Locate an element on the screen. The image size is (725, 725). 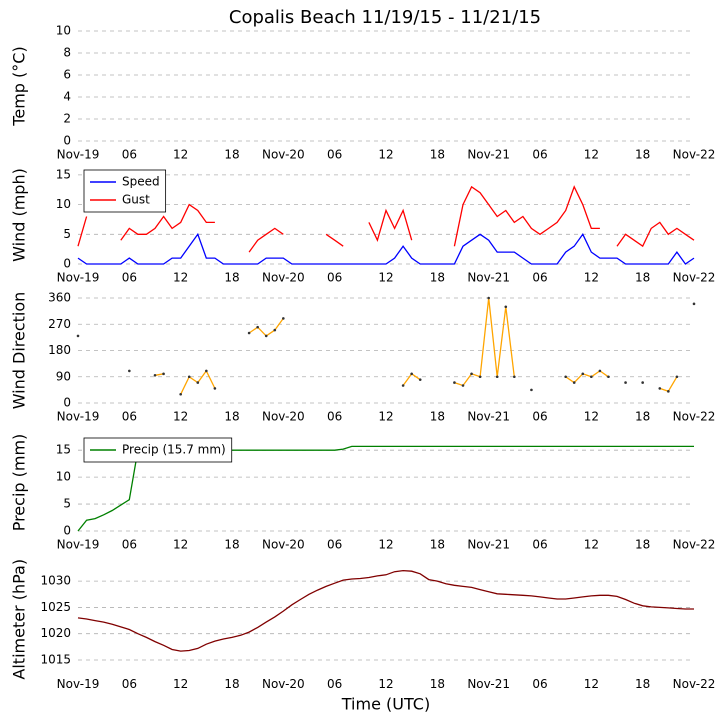
x-tick-label: Nov-22 is located at coordinates (694, 684).